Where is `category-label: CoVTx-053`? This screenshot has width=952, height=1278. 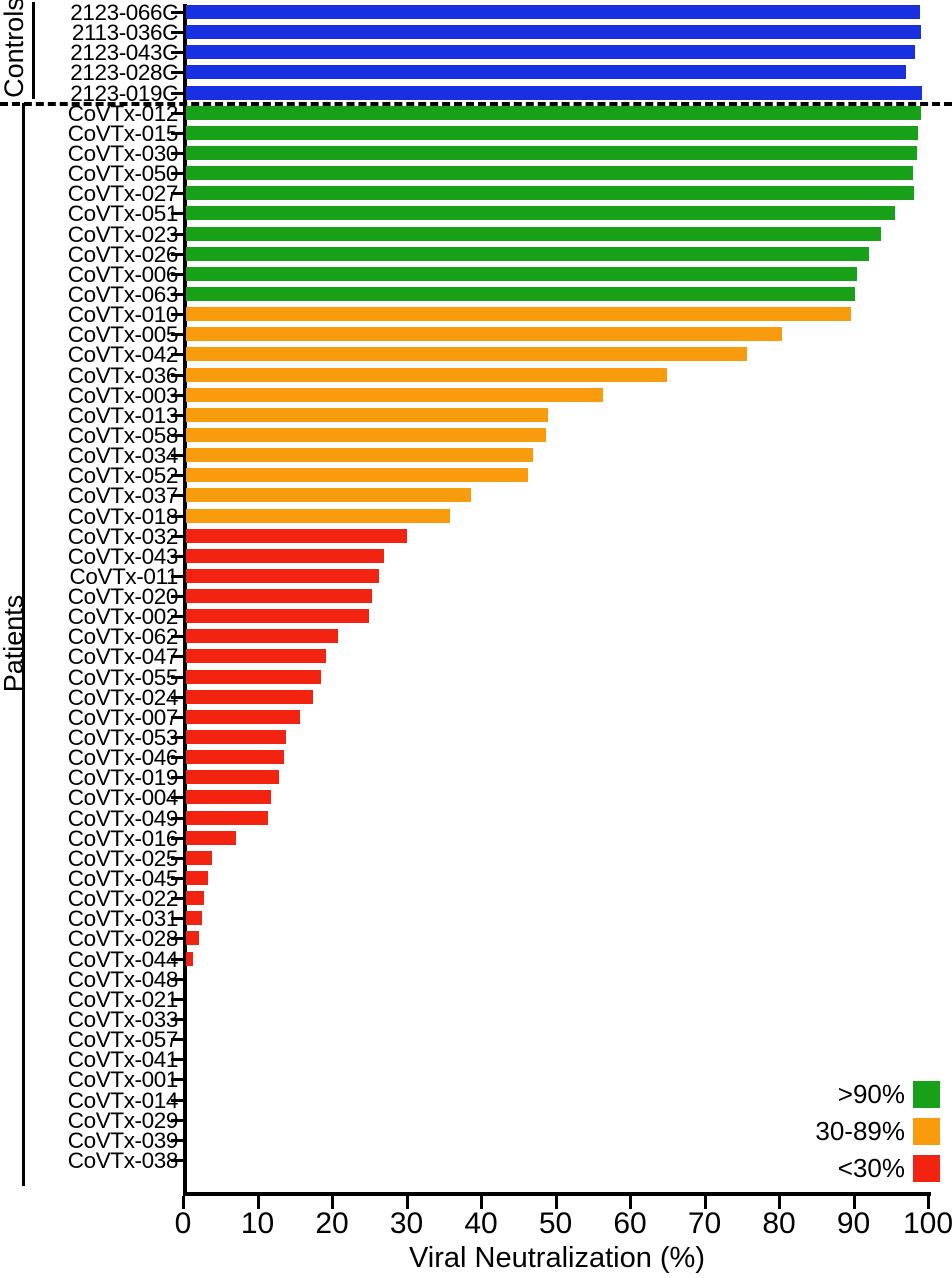 category-label: CoVTx-053 is located at coordinates (123, 738).